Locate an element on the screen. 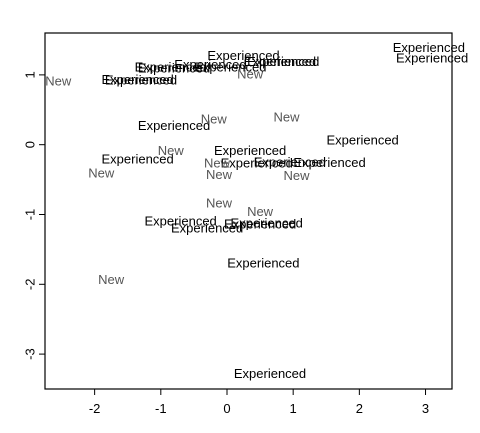 The width and height of the screenshot is (480, 433). x-tick-label: -2 is located at coordinates (95, 408).